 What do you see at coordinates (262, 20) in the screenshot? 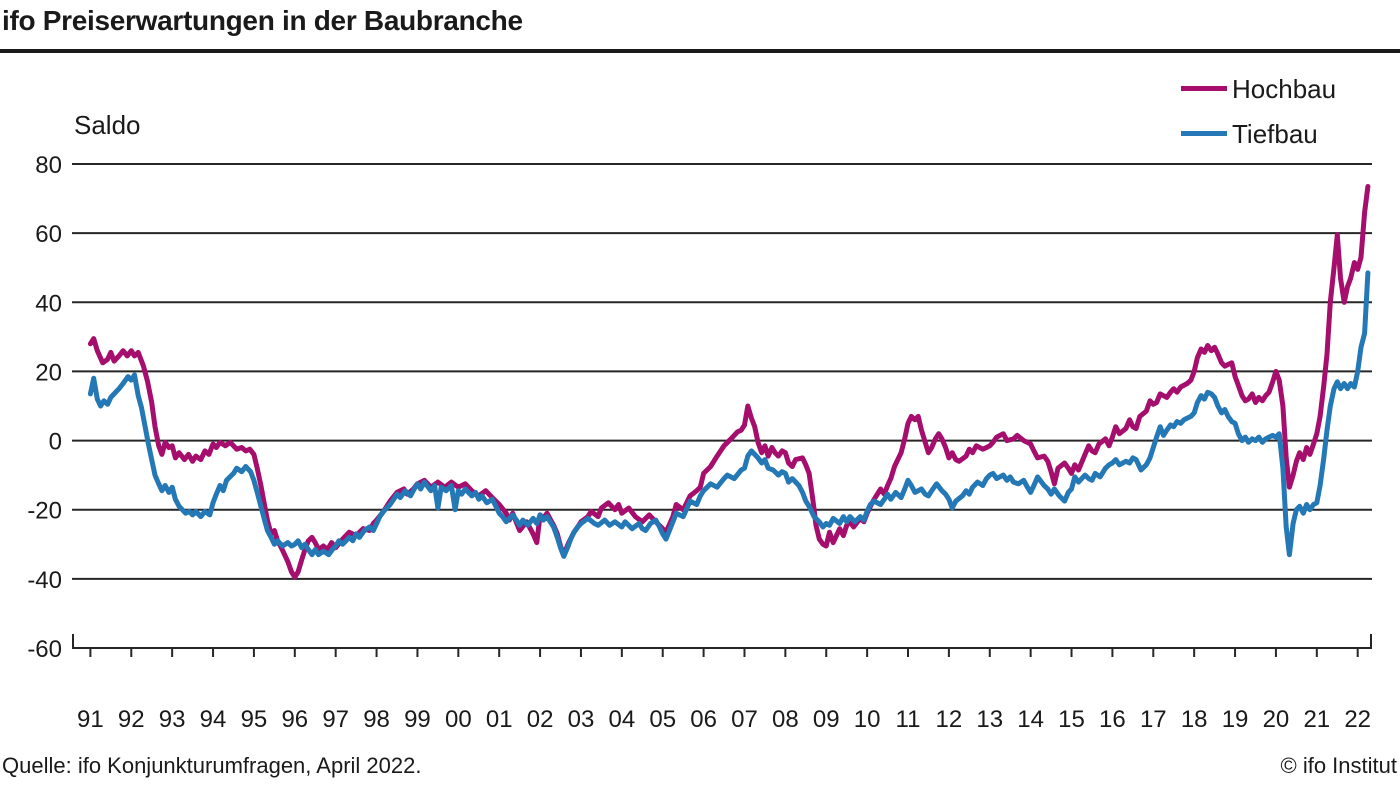
I see `page-title: ifo Preiserwartungen in der Baubranche` at bounding box center [262, 20].